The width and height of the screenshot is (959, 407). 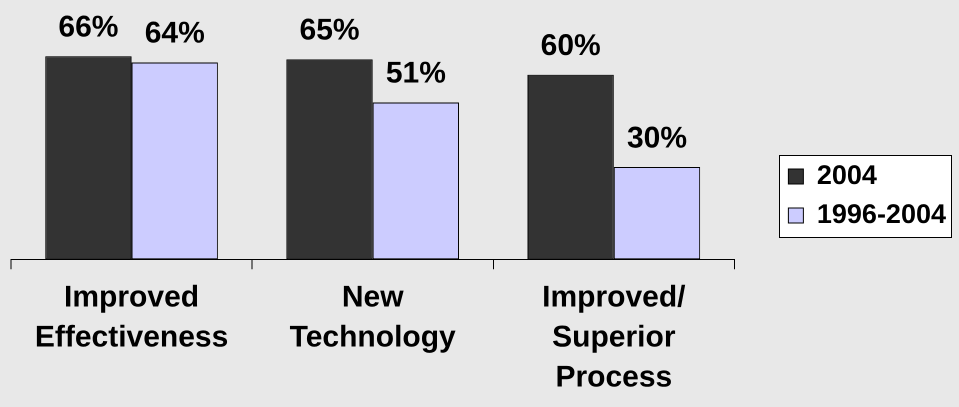 I want to click on data-label: 65%, so click(x=330, y=30).